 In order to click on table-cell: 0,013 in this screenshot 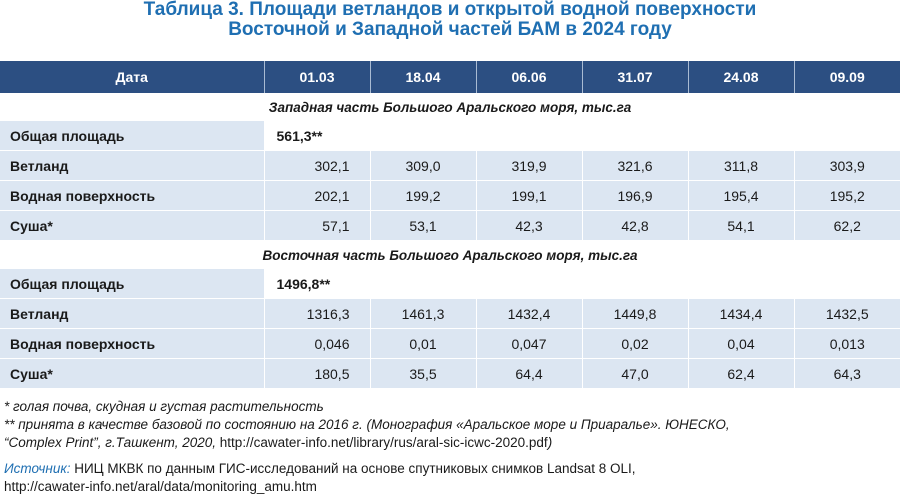, I will do `click(846, 343)`.